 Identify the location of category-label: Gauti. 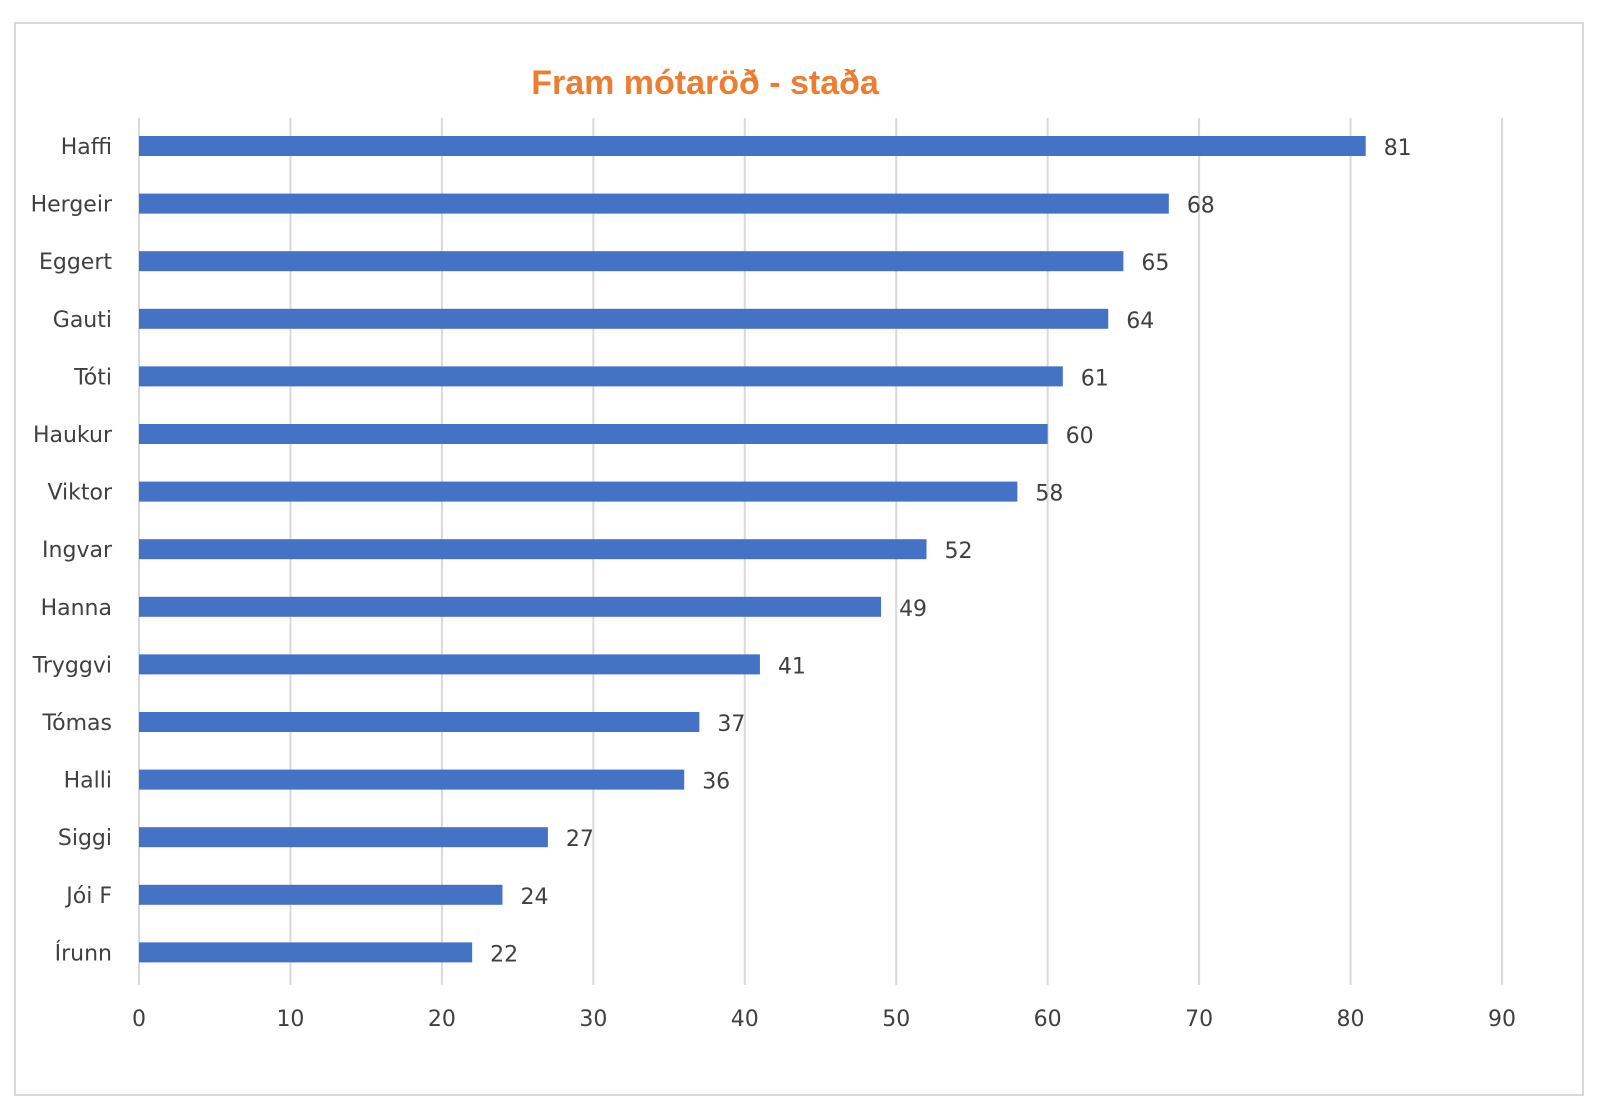
(82, 320).